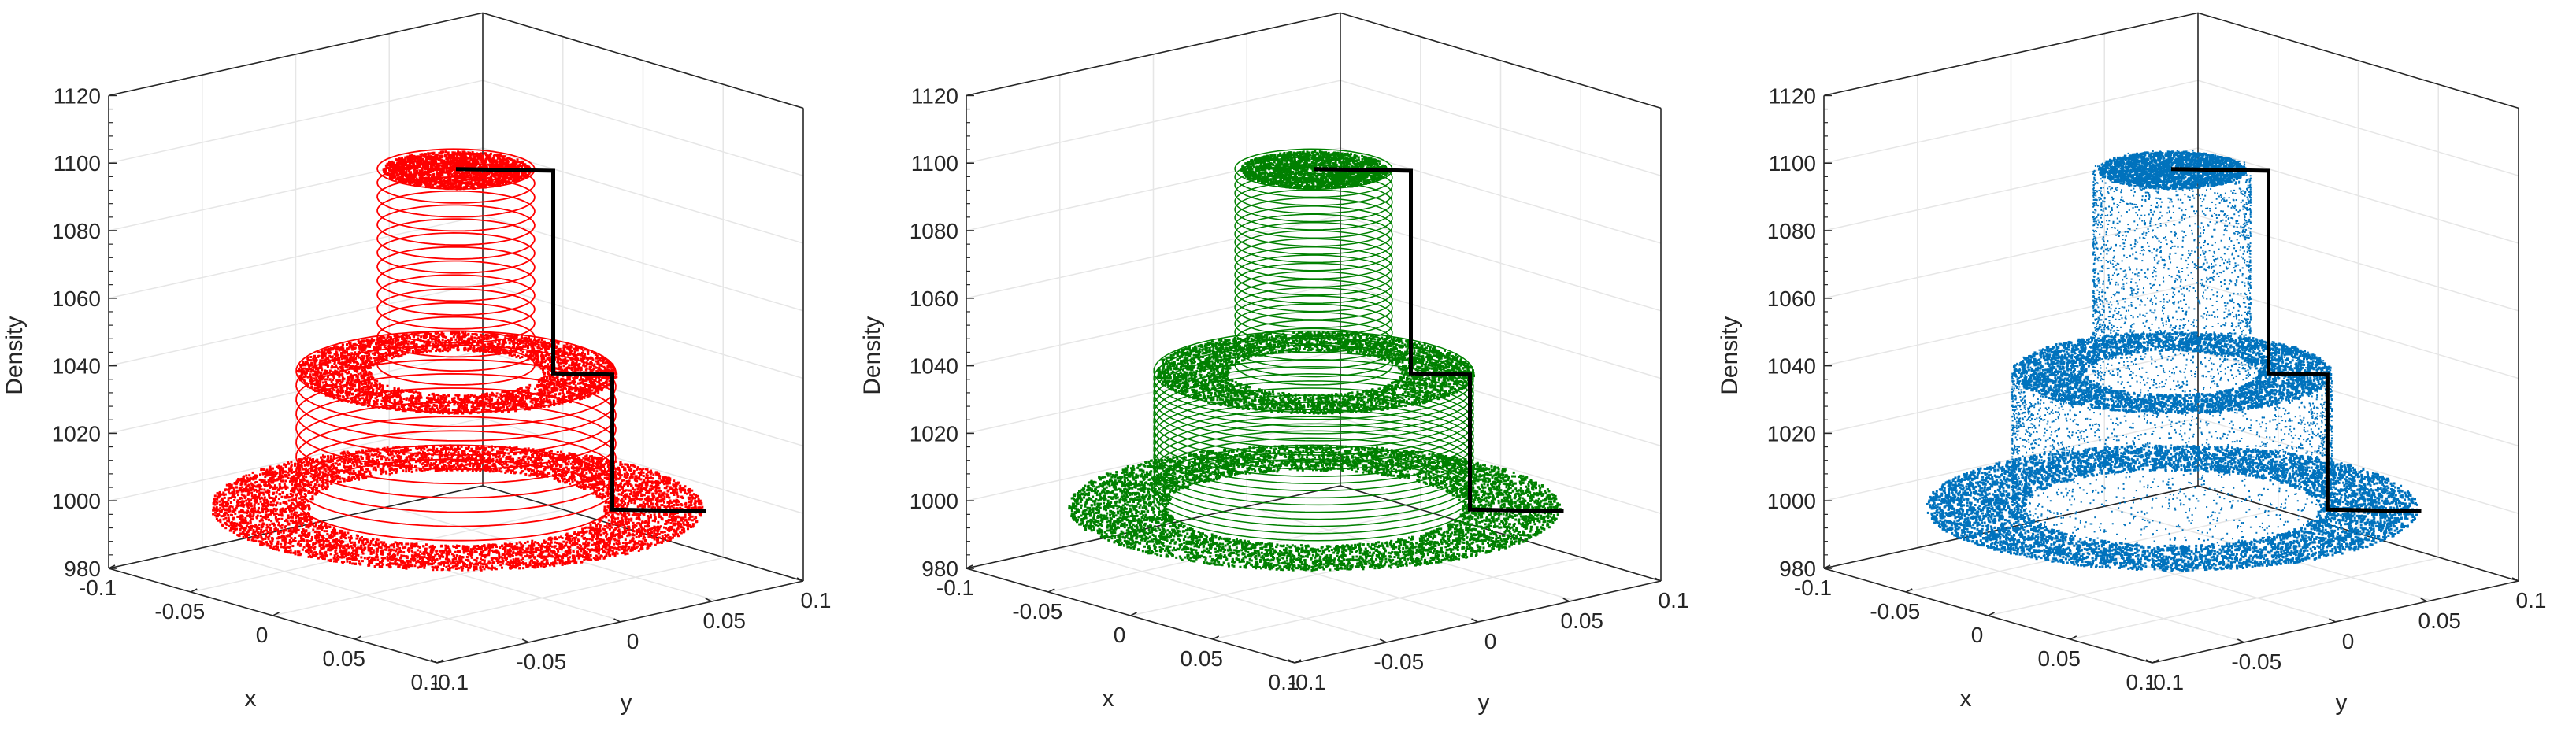  What do you see at coordinates (251, 699) in the screenshot?
I see `x-axis-label: x` at bounding box center [251, 699].